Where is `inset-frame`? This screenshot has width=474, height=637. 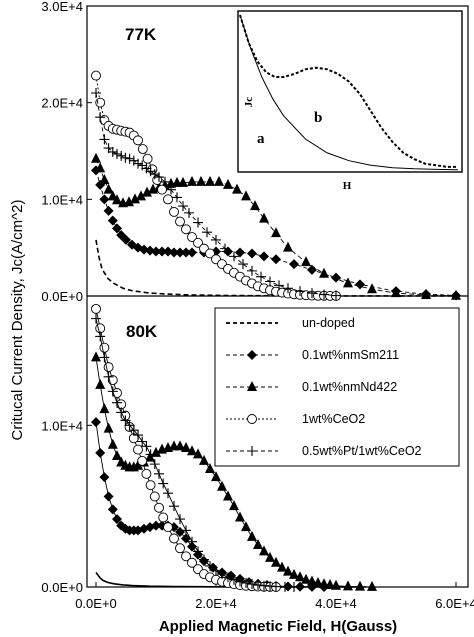
inset-frame is located at coordinates (350, 91).